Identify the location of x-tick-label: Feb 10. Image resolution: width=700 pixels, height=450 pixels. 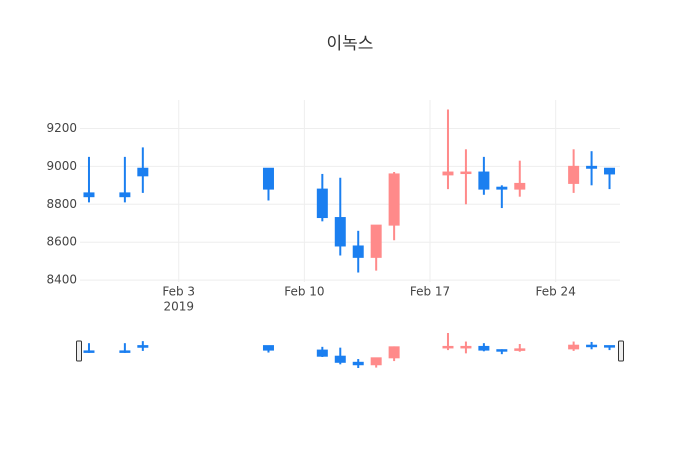
(304, 292).